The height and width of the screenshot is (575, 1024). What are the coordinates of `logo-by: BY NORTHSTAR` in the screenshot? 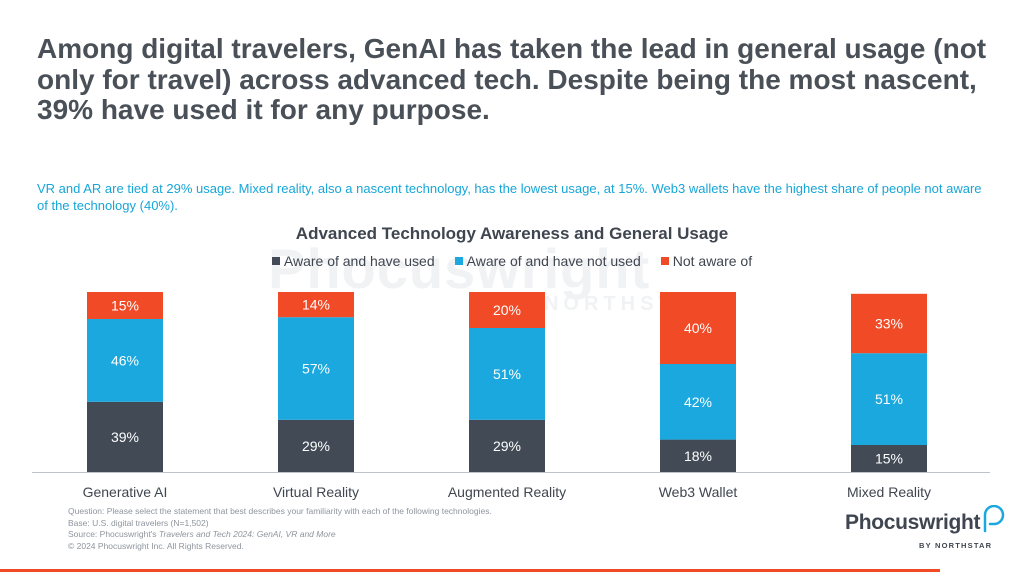 It's located at (956, 545).